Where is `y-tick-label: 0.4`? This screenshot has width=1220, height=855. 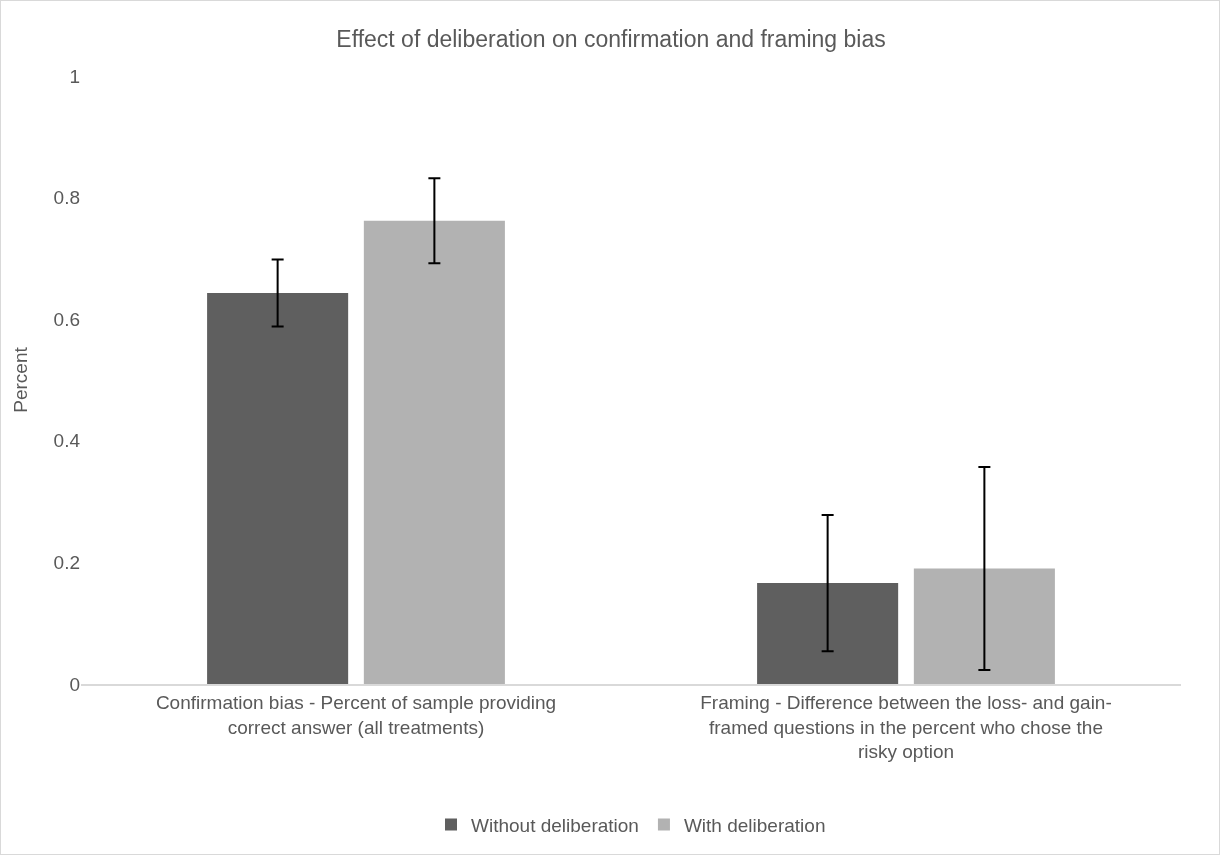
y-tick-label: 0.4 is located at coordinates (67, 441).